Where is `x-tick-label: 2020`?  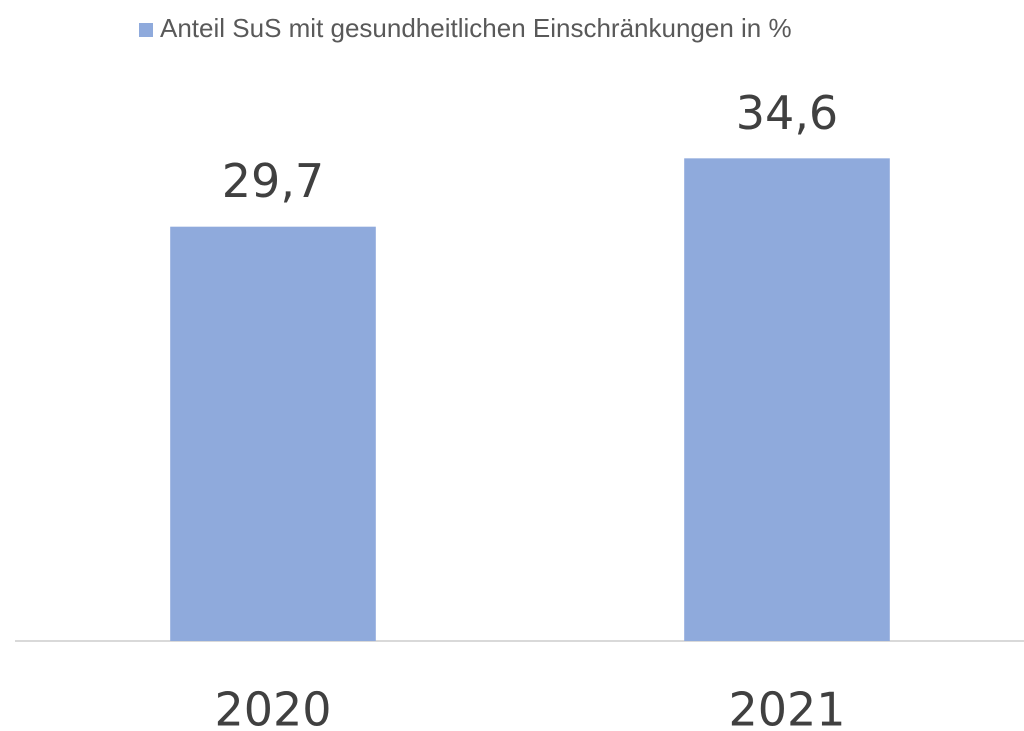
x-tick-label: 2020 is located at coordinates (272, 707).